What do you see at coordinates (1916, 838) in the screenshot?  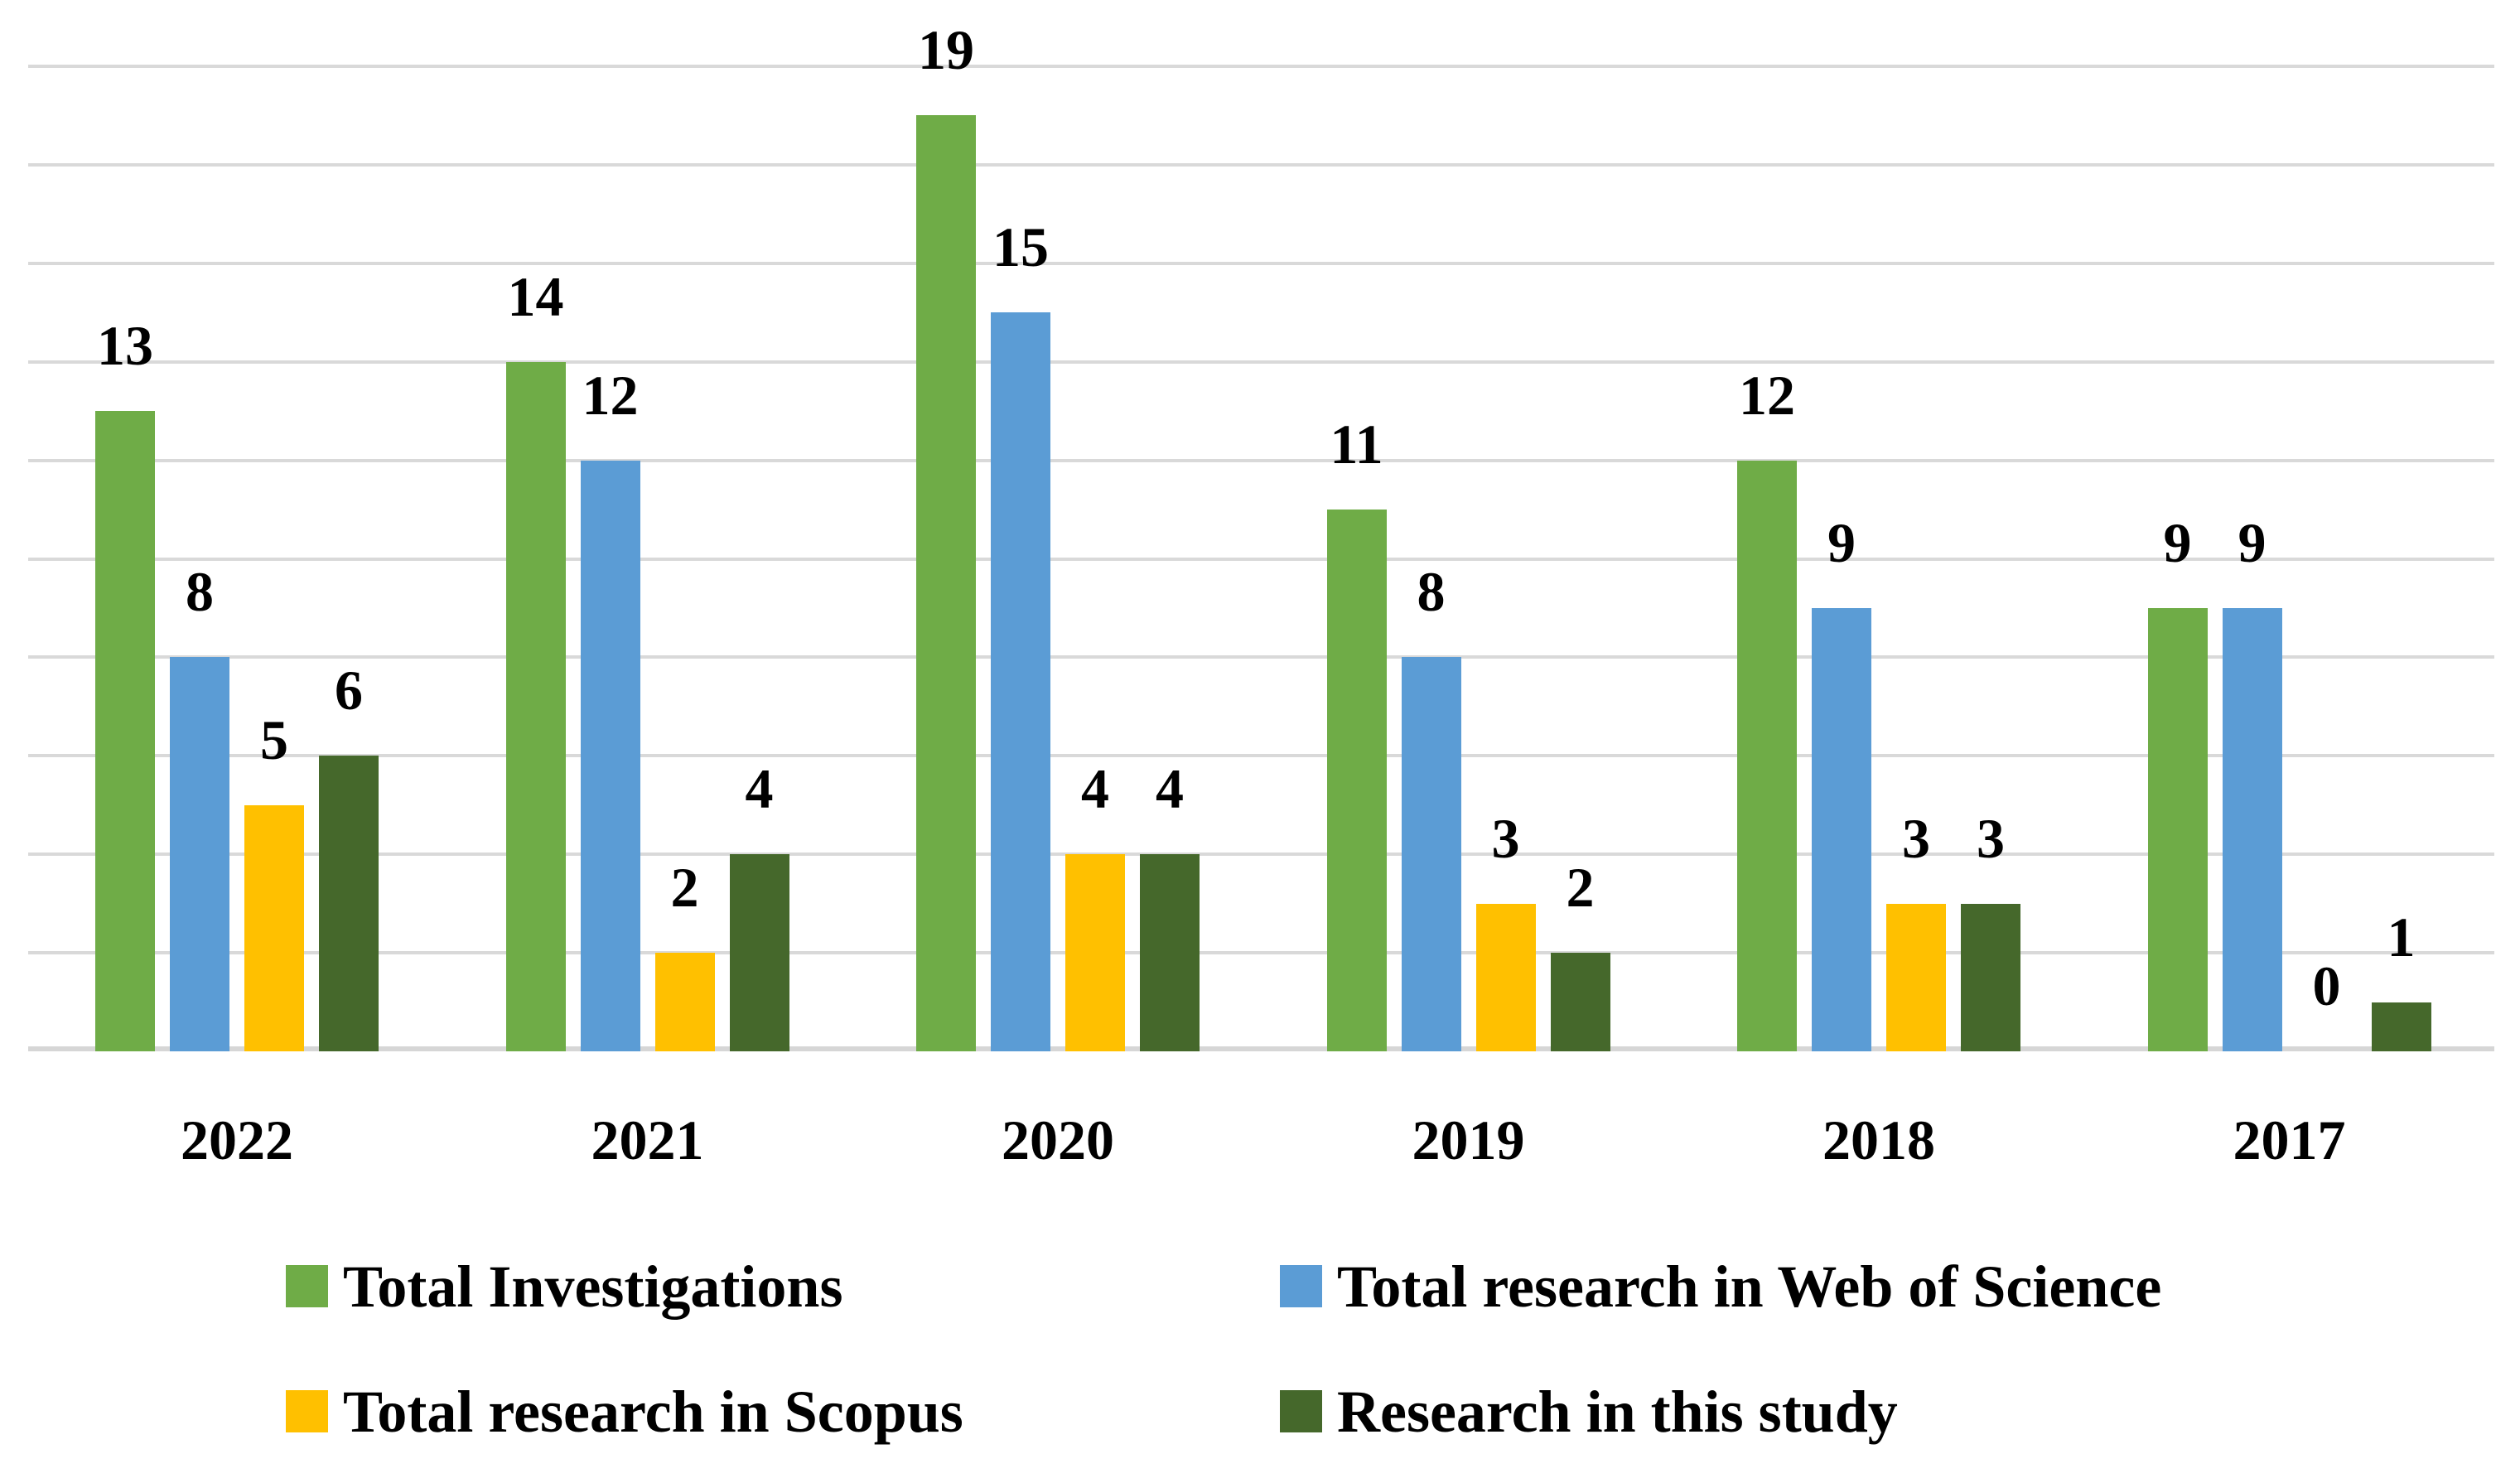 I see `data-label-2018-series-2: 3` at bounding box center [1916, 838].